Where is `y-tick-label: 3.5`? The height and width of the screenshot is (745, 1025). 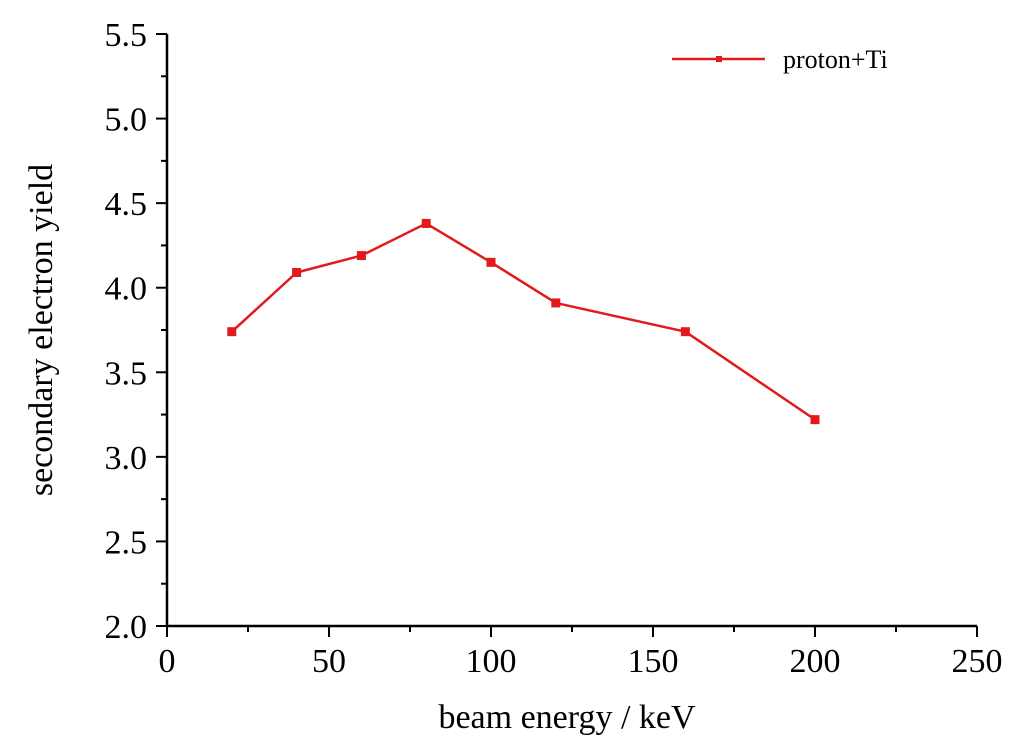 y-tick-label: 3.5 is located at coordinates (126, 373).